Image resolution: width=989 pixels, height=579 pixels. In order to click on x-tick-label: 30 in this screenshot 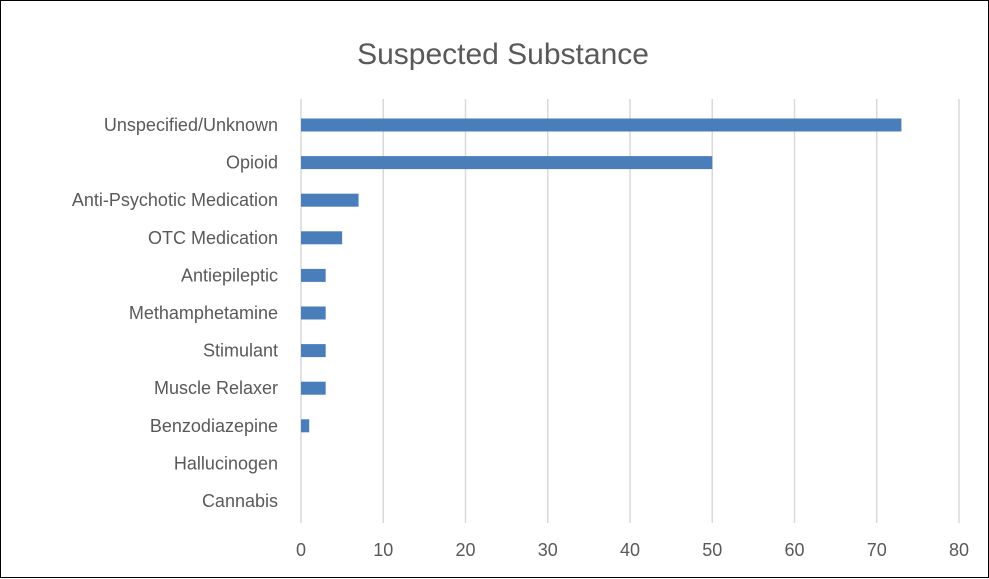, I will do `click(548, 550)`.